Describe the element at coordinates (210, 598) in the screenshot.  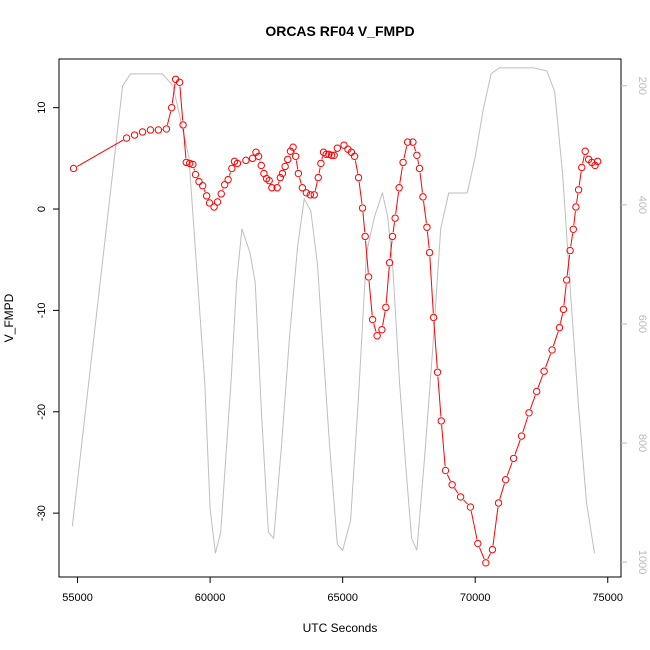
I see `x-tick-label: 60000` at that location.